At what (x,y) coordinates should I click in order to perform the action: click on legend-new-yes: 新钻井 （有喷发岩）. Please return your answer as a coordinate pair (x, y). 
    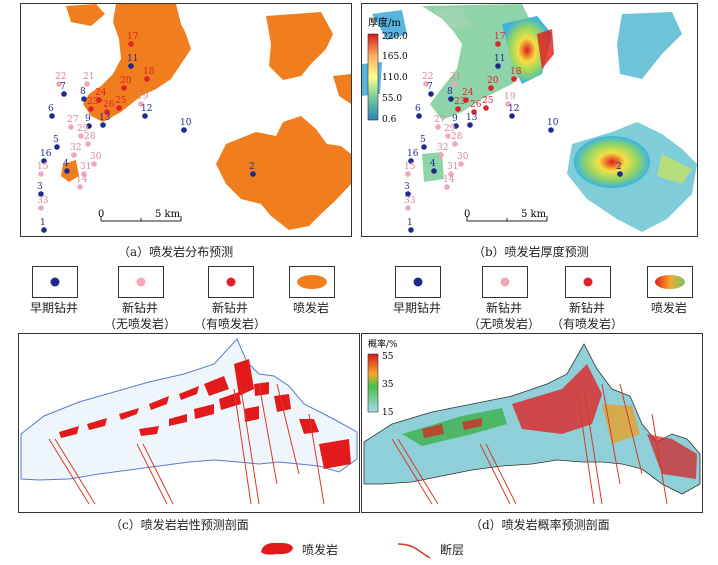
    Looking at the image, I should click on (229, 316).